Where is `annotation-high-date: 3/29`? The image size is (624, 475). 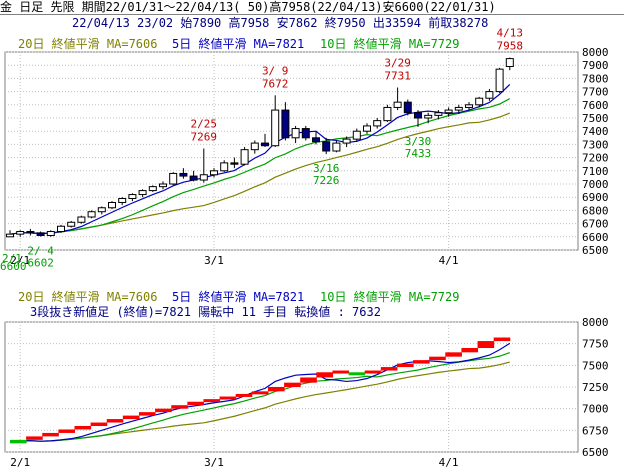
annotation-high-date: 3/29 is located at coordinates (397, 63).